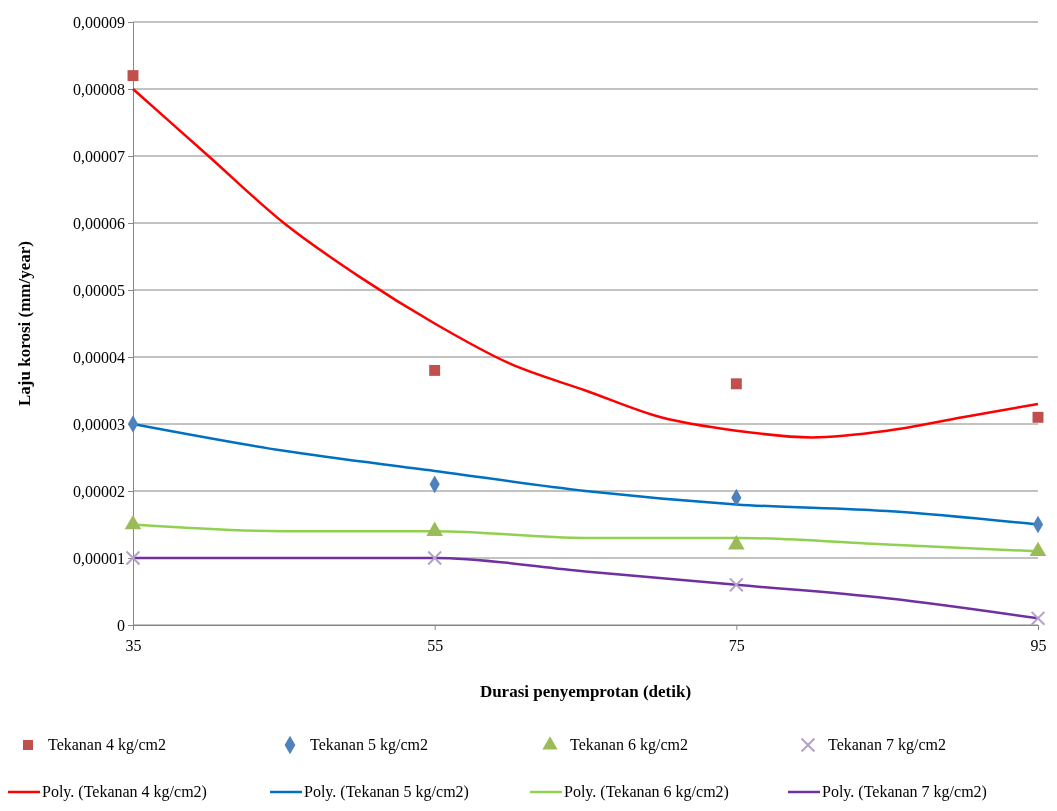  What do you see at coordinates (887, 745) in the screenshot?
I see `legend-label: Tekanan 7 kg/cm2` at bounding box center [887, 745].